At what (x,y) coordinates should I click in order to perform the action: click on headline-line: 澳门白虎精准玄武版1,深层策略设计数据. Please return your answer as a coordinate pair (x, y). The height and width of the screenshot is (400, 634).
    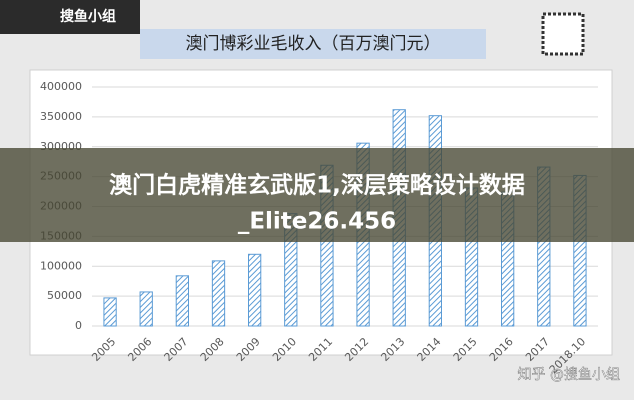
    Looking at the image, I should click on (317, 185).